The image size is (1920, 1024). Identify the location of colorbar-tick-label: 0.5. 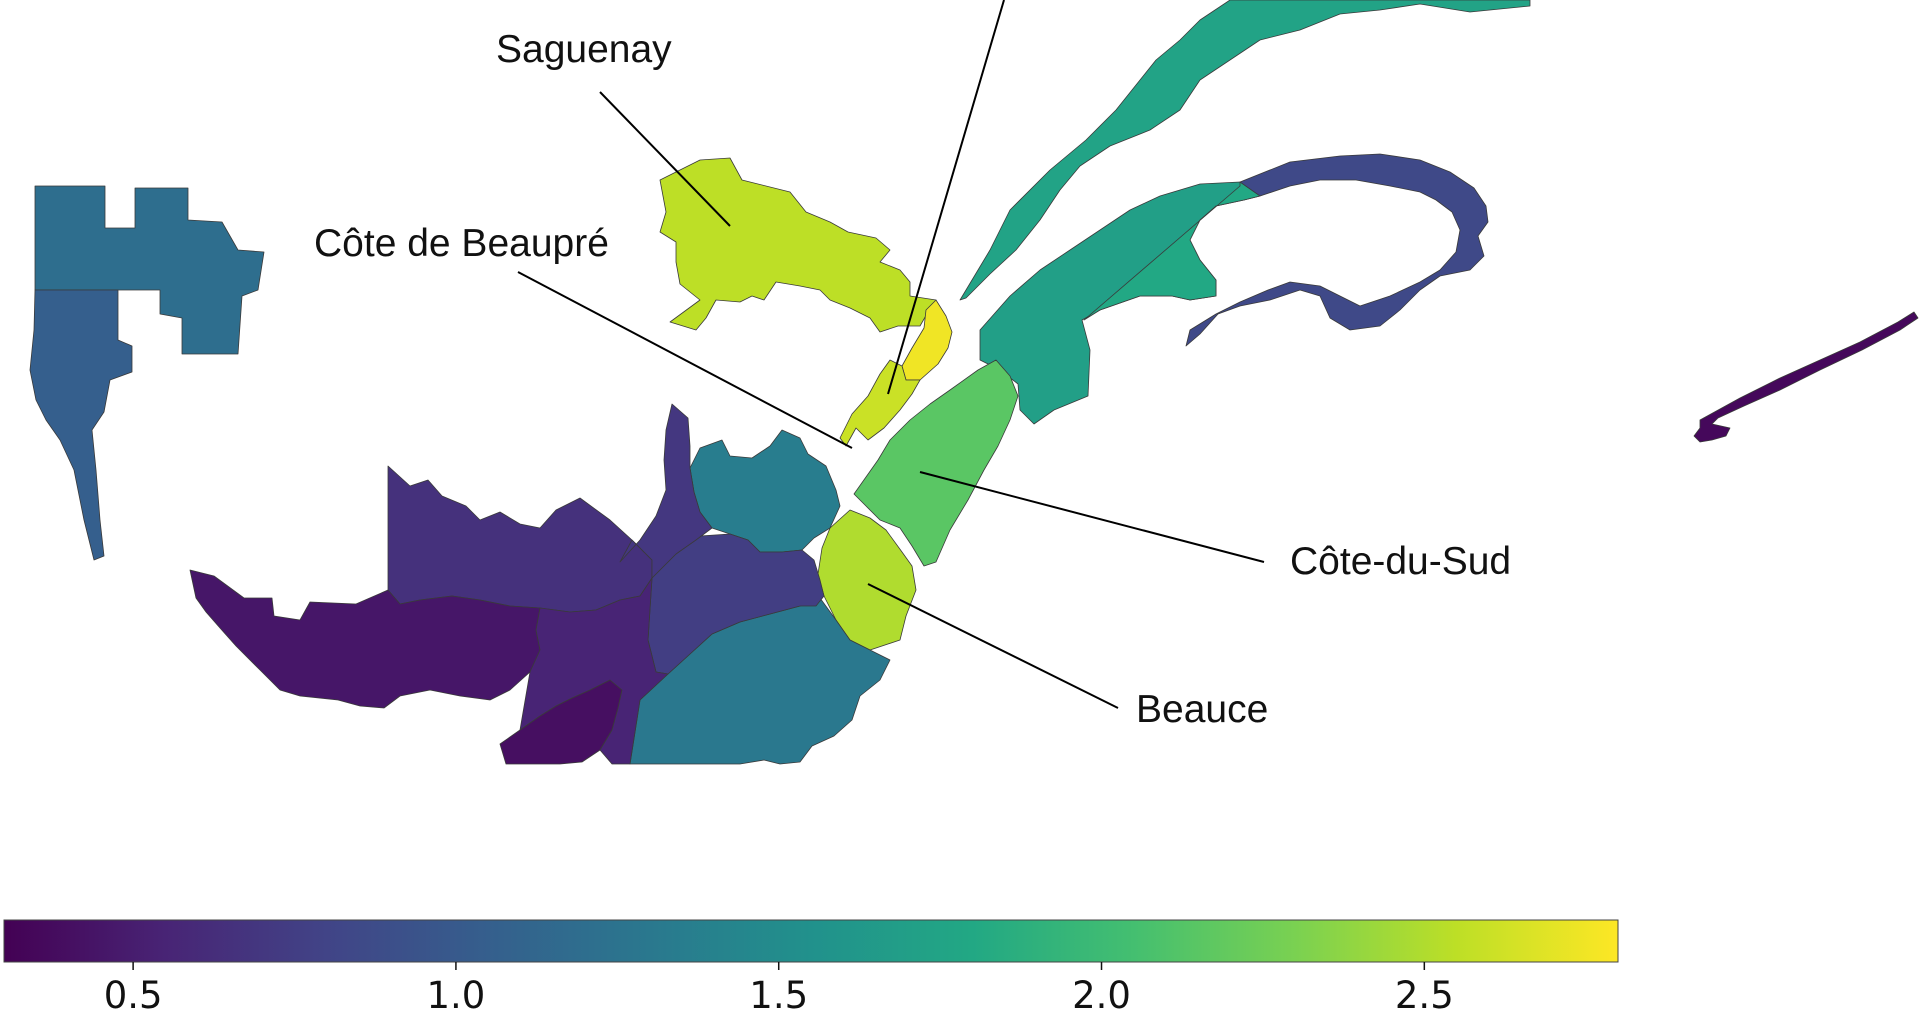
(133, 995).